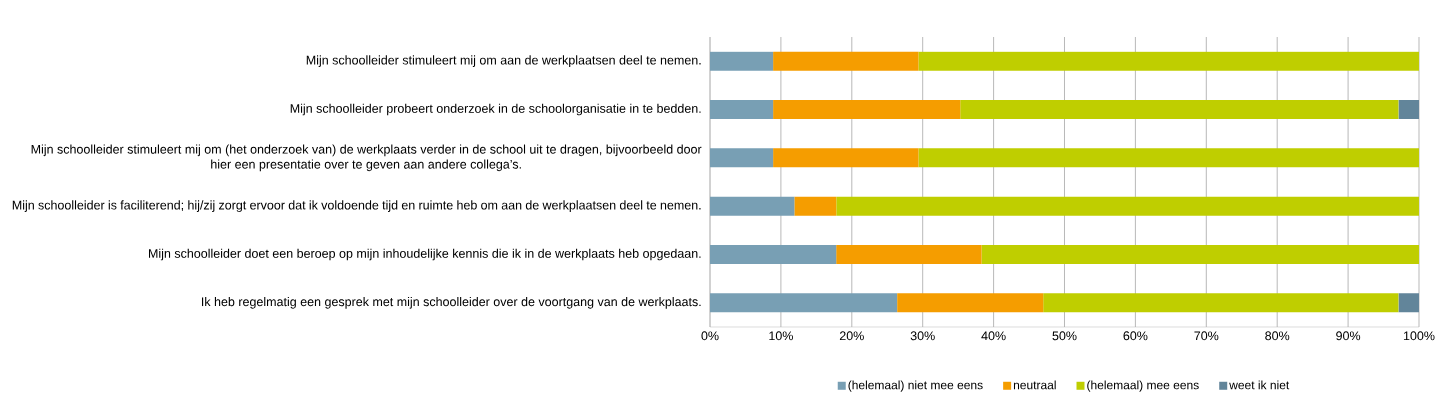 The image size is (1455, 419). What do you see at coordinates (356, 206) in the screenshot?
I see `y-tick-label: Mijn schoolleider is faciliterend; hij/zij zorgt ervoor dat ik voldoende tijd en ruimte heb om aan de werkplaatsen deel te nemen.` at bounding box center [356, 206].